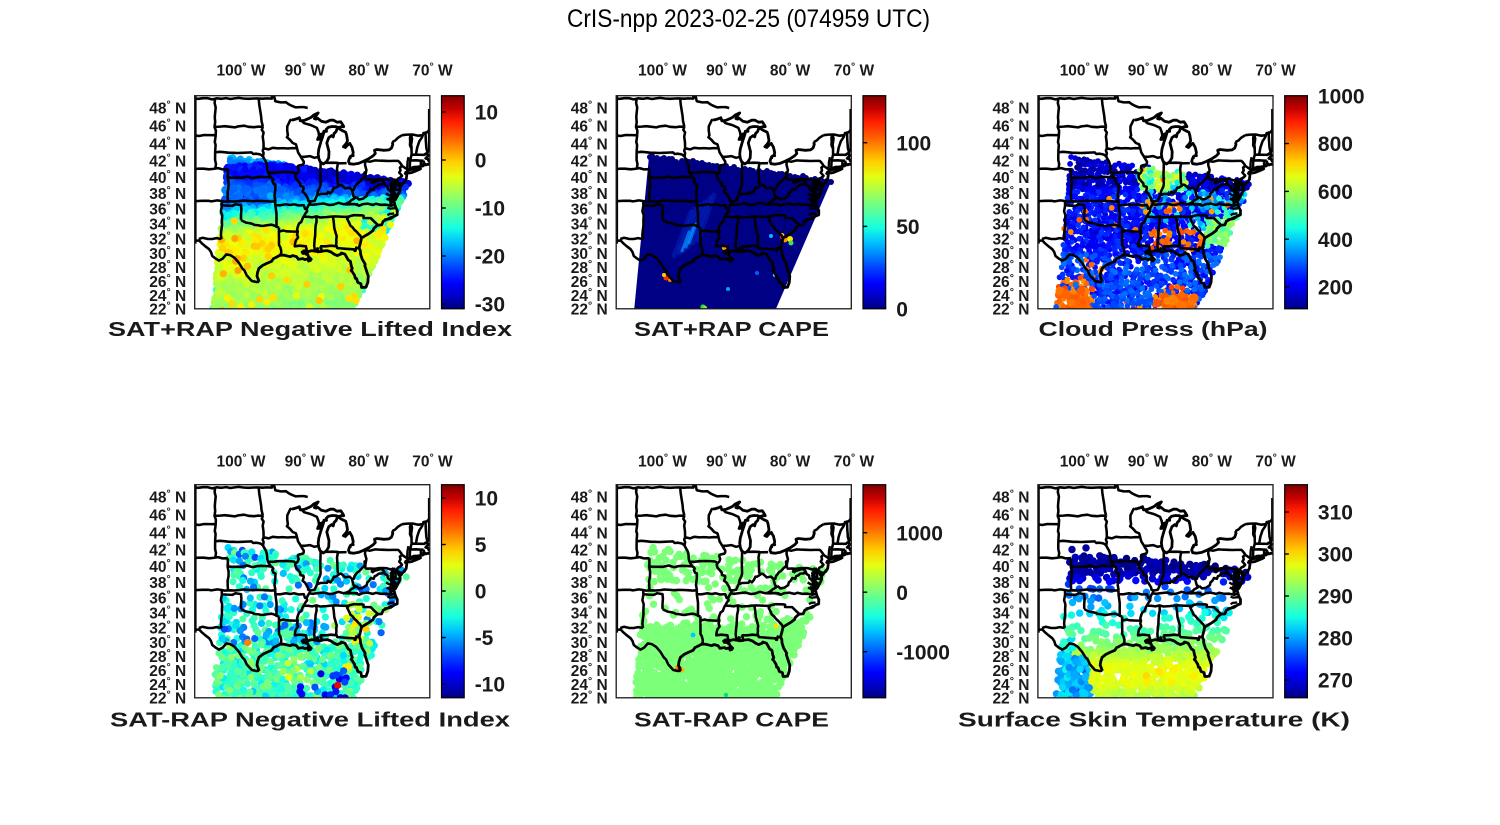  I want to click on svg-text:CrIS-npp 2023-02-25 (074959 UT: CrIS-npp 2023-02-25 (074959 UTC), so click(748, 19).